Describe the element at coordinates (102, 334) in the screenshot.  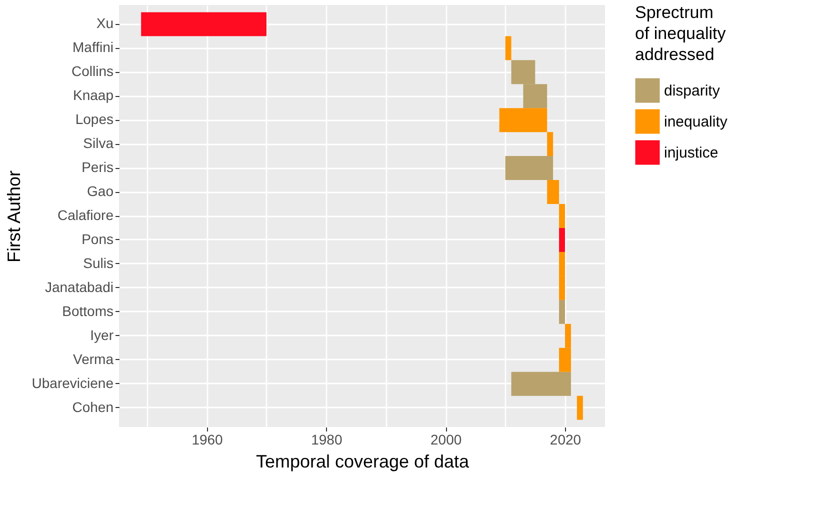
I see `y-tick-label: Iyer` at that location.